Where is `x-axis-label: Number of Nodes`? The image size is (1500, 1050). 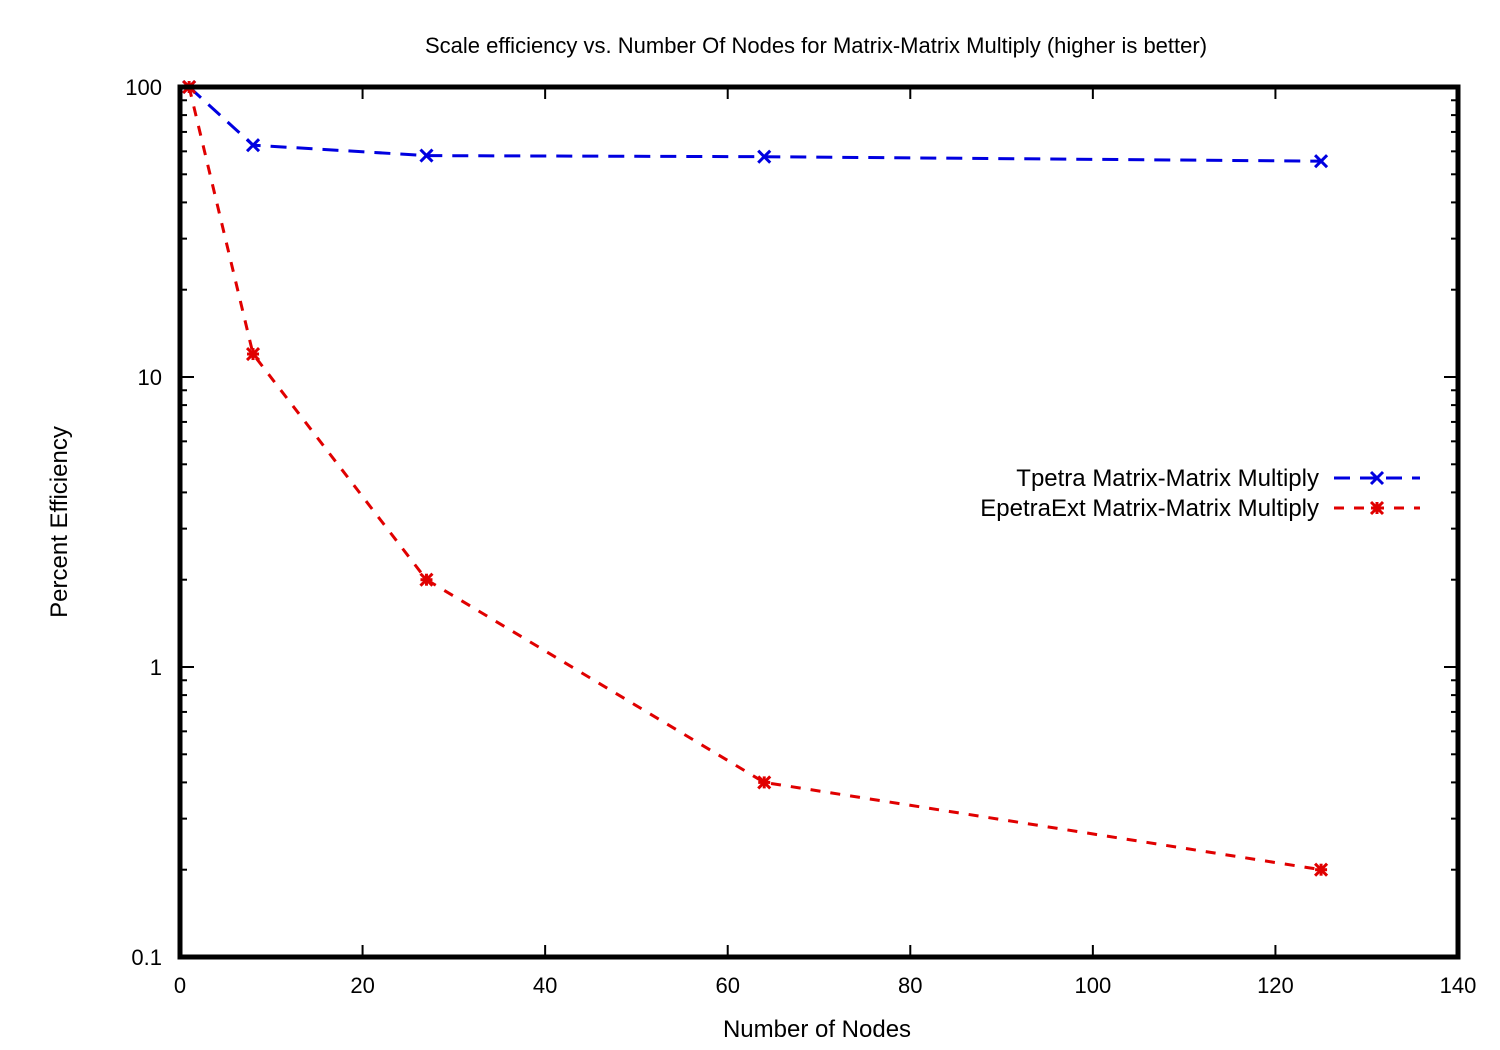
x-axis-label: Number of Nodes is located at coordinates (817, 1029).